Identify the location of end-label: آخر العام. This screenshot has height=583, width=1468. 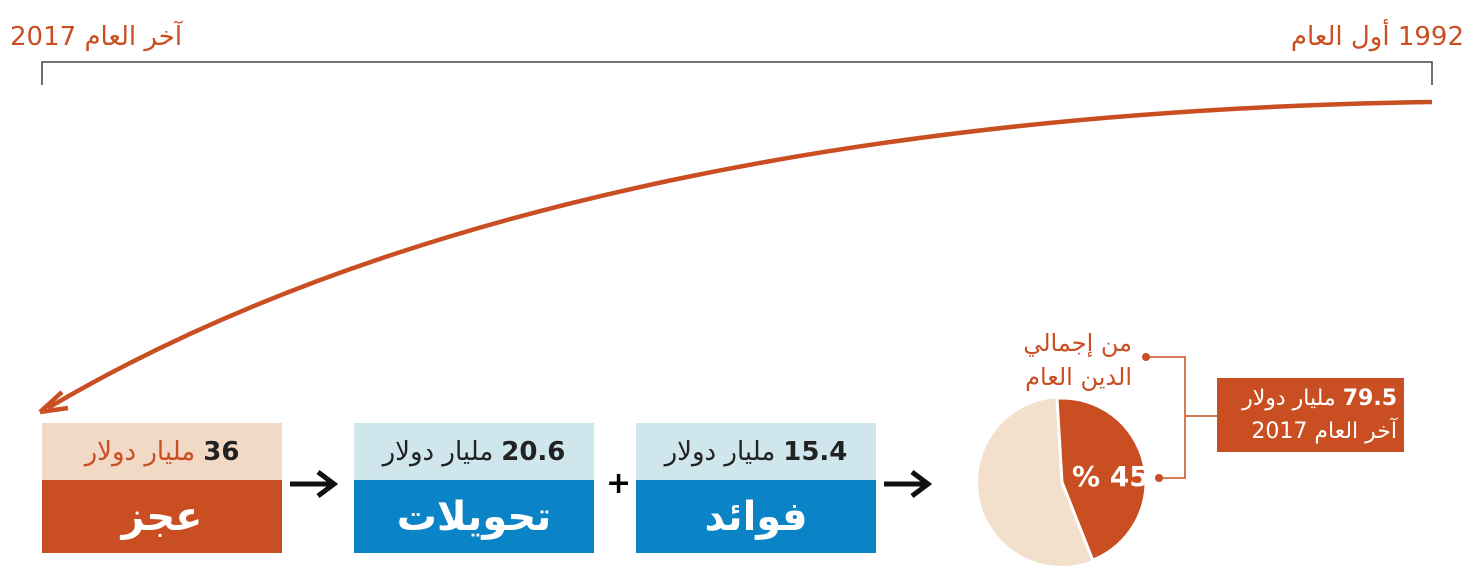
(133, 37).